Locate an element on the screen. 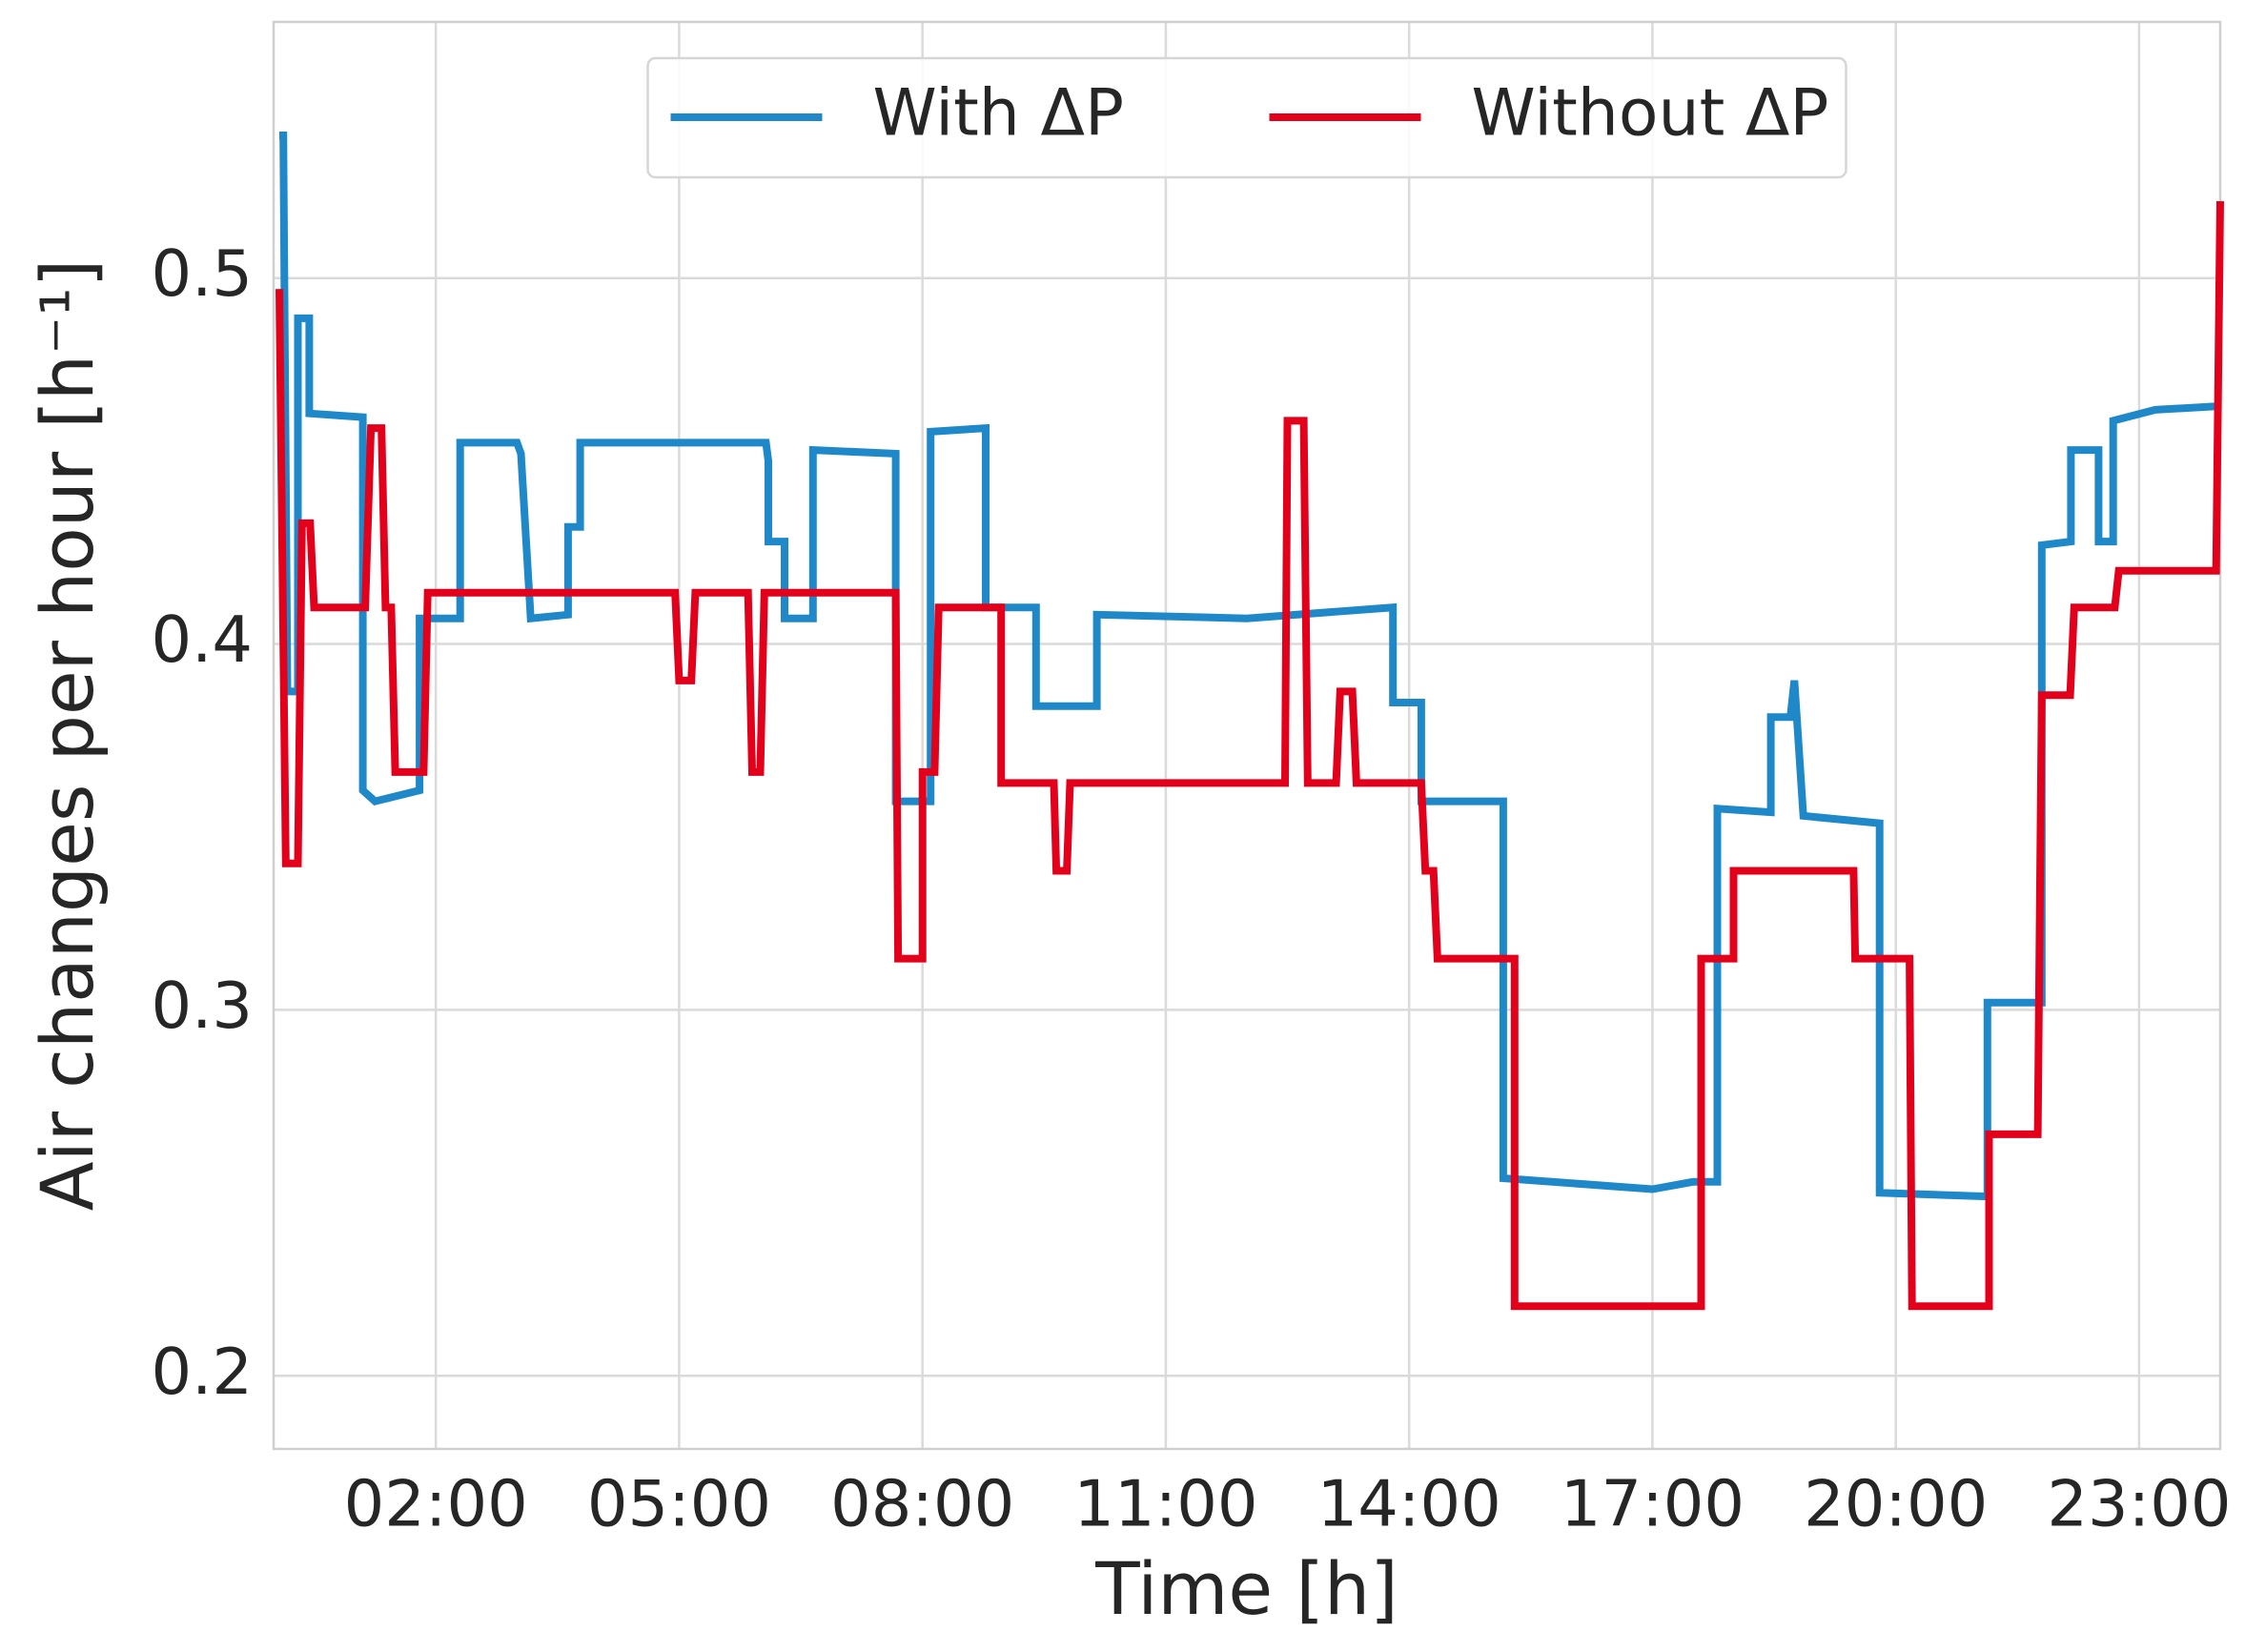 Image resolution: width=2245 pixels, height=1652 pixels. y-tick-label: 0.3 is located at coordinates (202, 1006).